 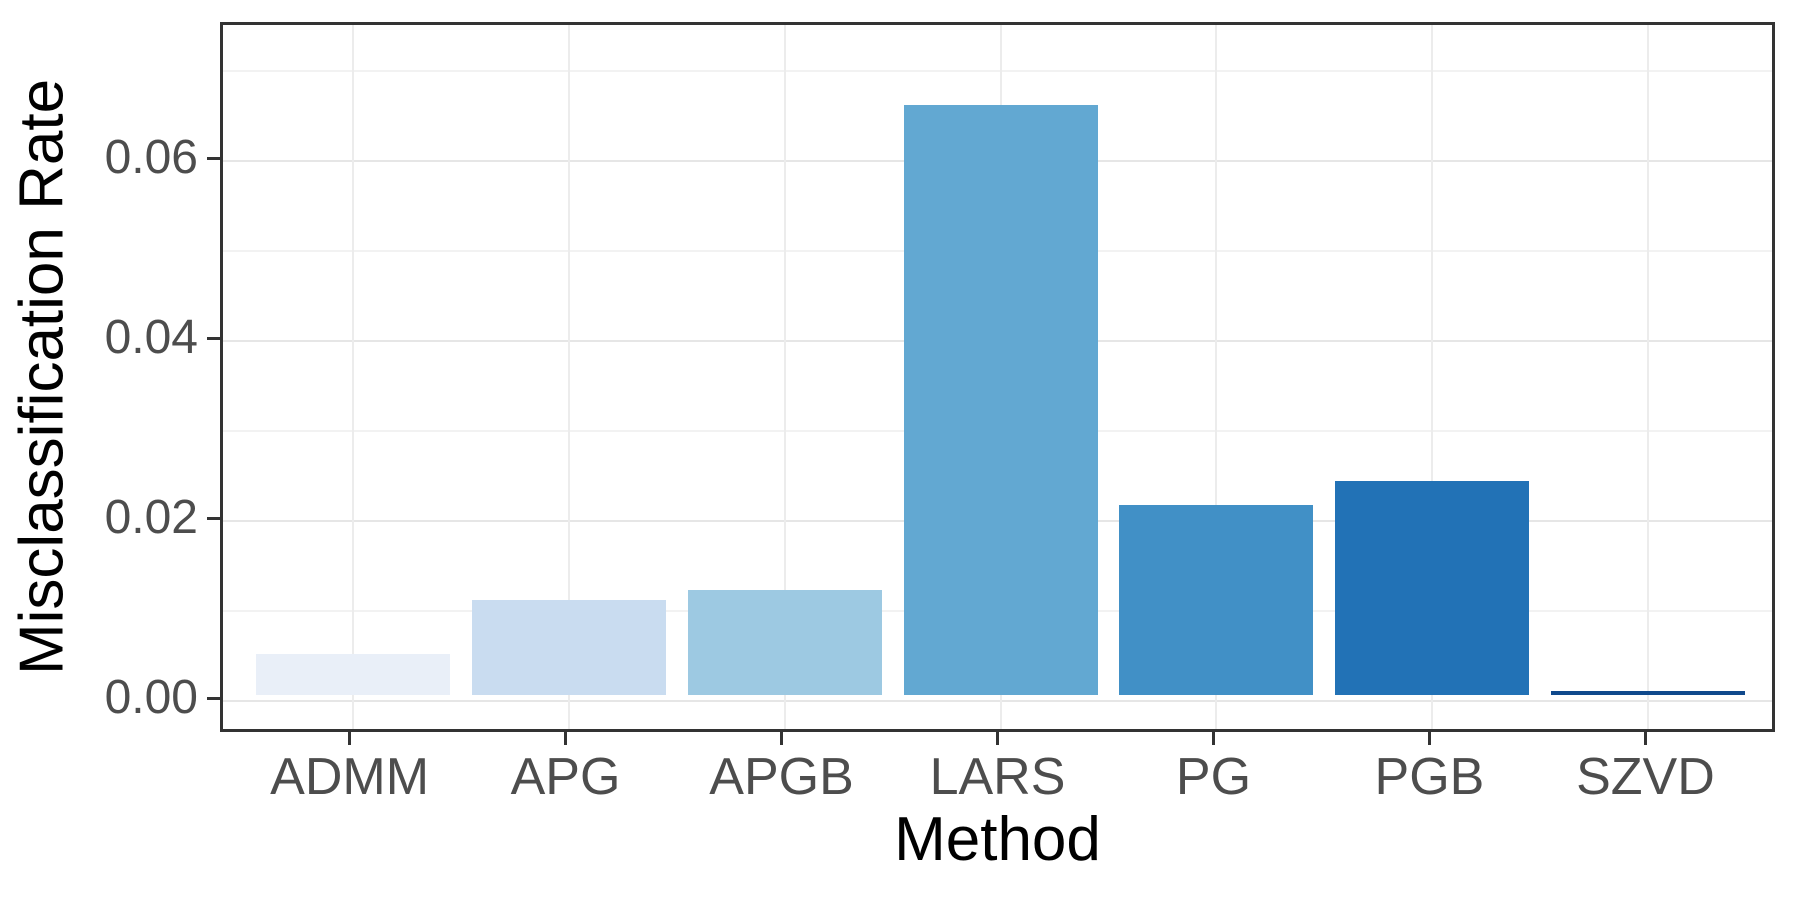 I want to click on x-tick-label: LARS, so click(x=997, y=777).